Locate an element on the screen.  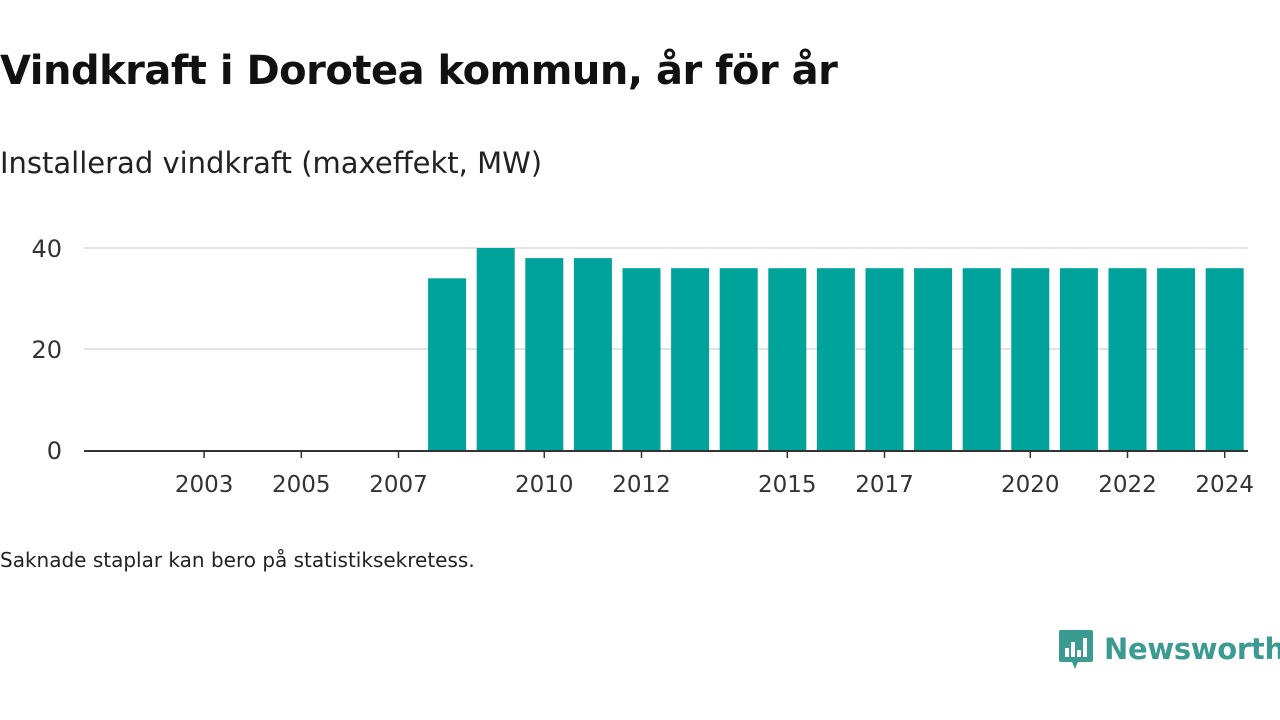
x-tick-label: 2005 is located at coordinates (301, 485).